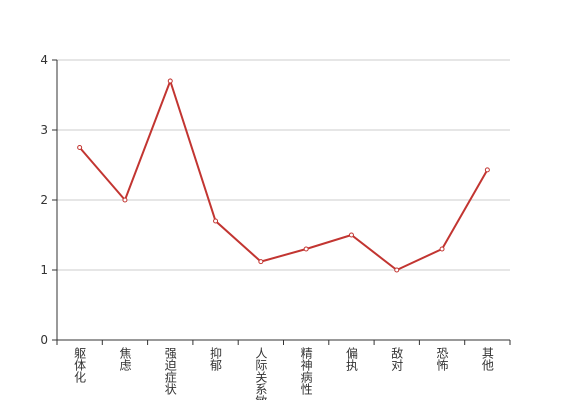 Image resolution: width=567 pixels, height=400 pixels. I want to click on y-tick-label: 1, so click(44, 270).